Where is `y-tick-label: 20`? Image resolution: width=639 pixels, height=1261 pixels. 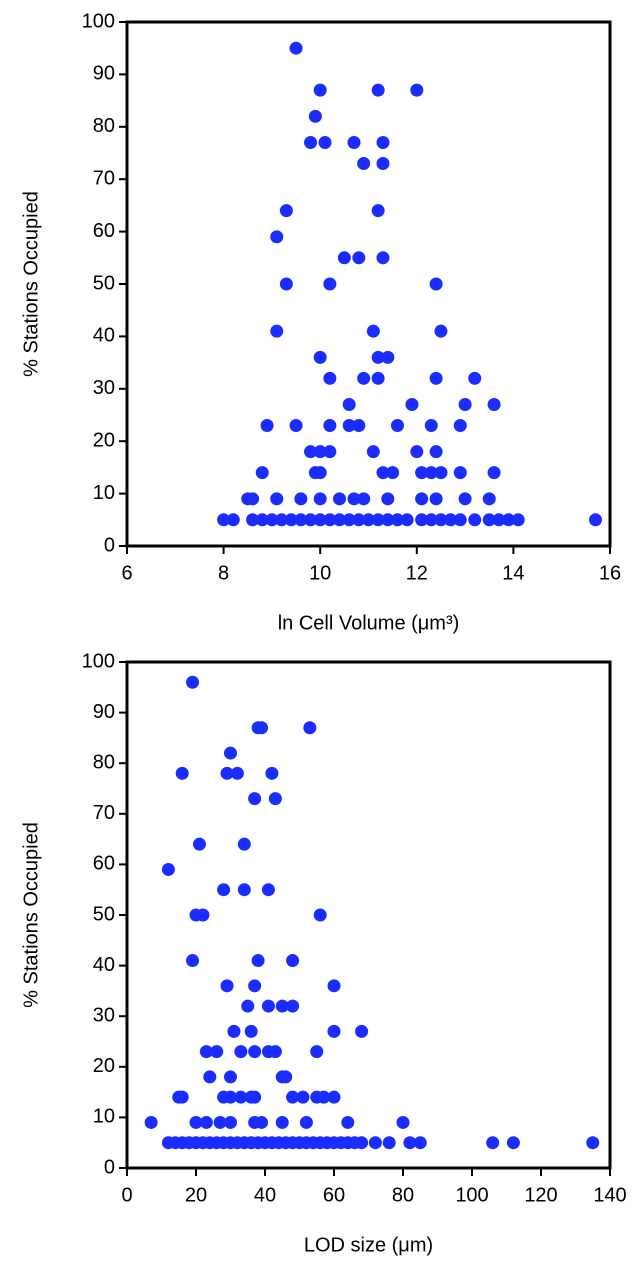 y-tick-label: 20 is located at coordinates (104, 1066).